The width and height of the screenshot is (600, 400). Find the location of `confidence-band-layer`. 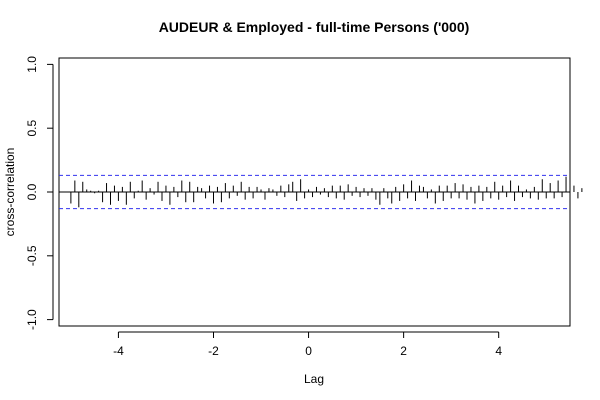

confidence-band-layer is located at coordinates (314, 192).